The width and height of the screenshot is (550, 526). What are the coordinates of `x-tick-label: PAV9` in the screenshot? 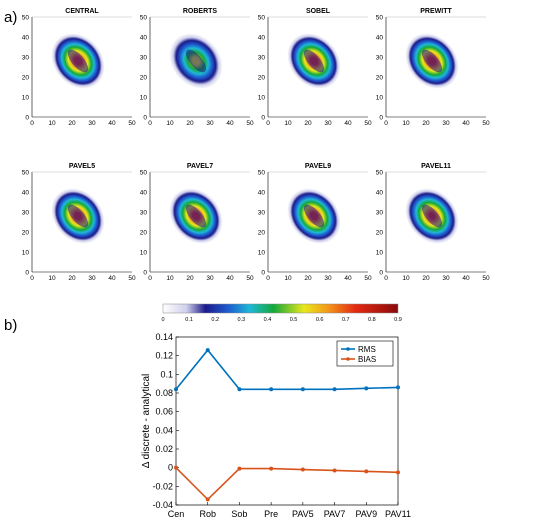 It's located at (366, 514).